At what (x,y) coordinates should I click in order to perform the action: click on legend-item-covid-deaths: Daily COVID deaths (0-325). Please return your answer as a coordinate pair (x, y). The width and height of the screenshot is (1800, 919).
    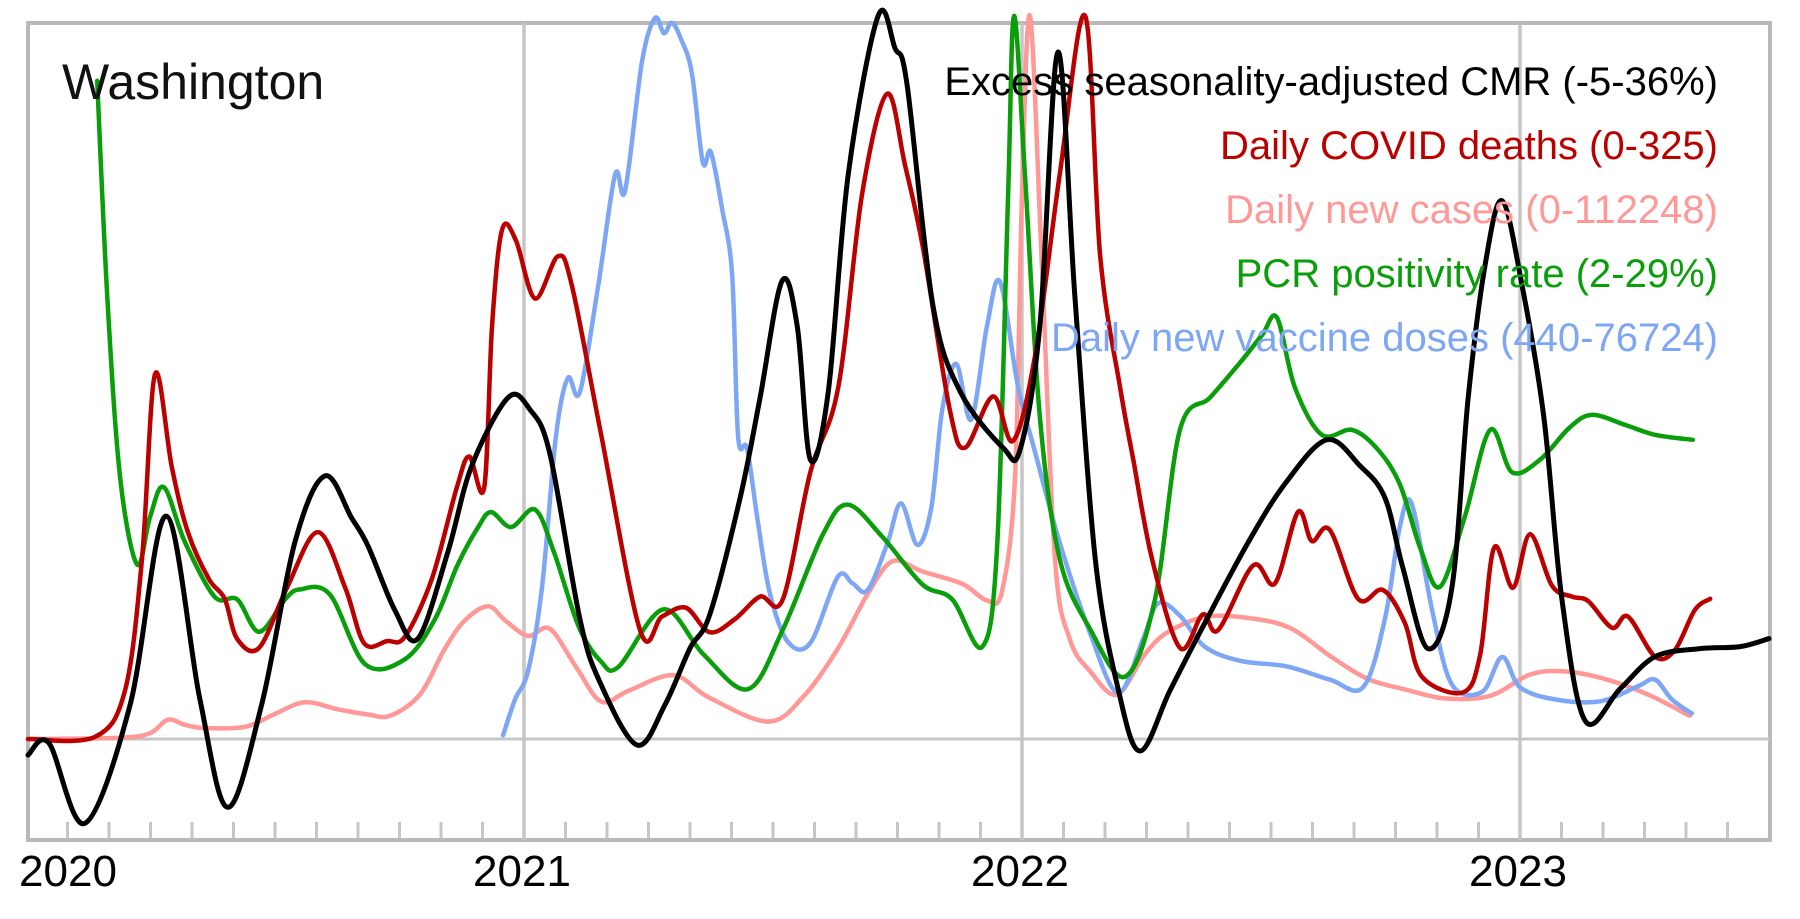
    Looking at the image, I should click on (1469, 146).